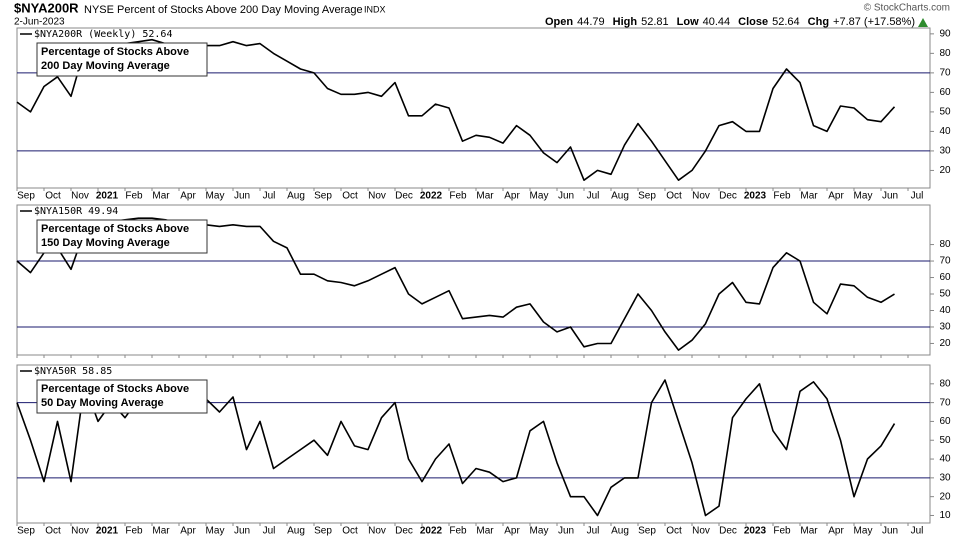 The height and width of the screenshot is (545, 960). Describe the element at coordinates (753, 22) in the screenshot. I see `quote-label: Close` at that location.